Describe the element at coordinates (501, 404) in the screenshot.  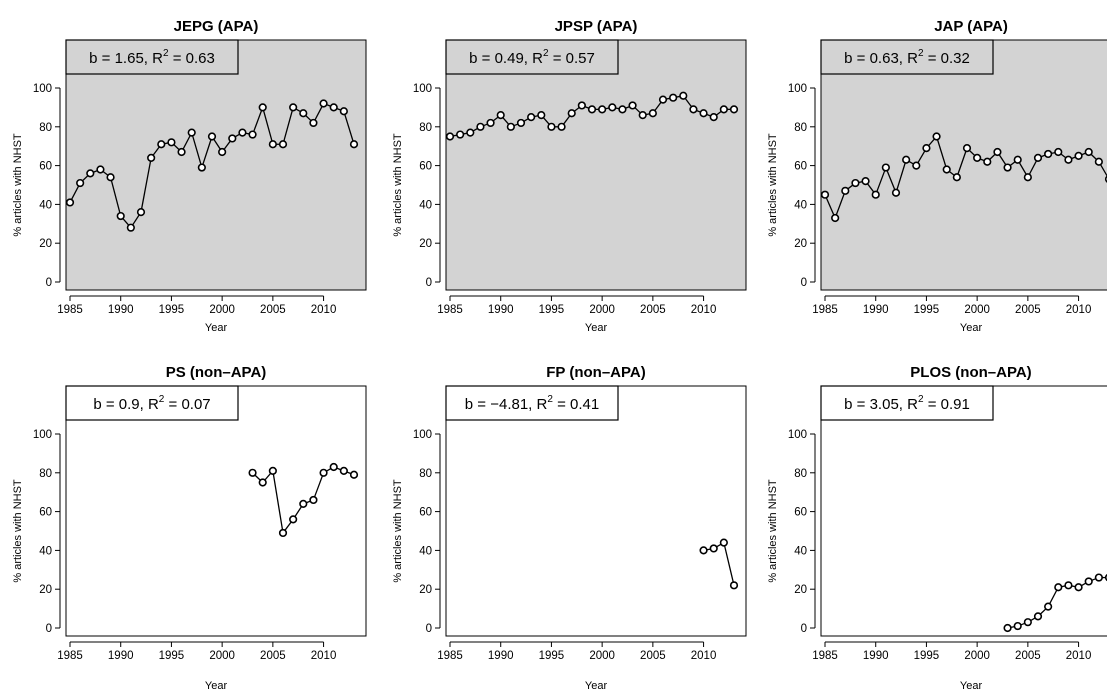
I see `legend-slope: b = −4.81,` at that location.